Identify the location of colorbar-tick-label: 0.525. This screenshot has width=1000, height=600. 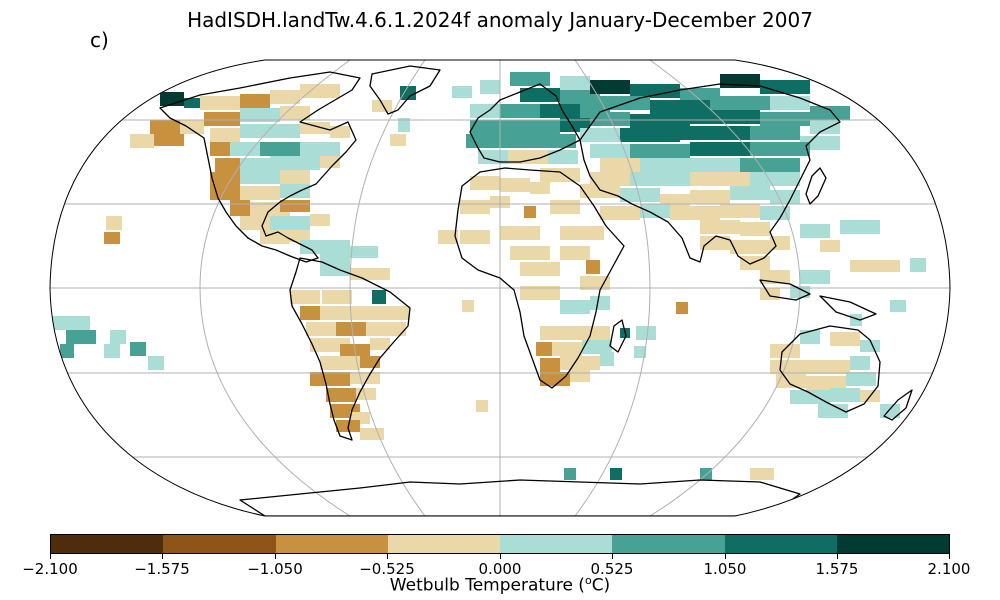
(612, 569).